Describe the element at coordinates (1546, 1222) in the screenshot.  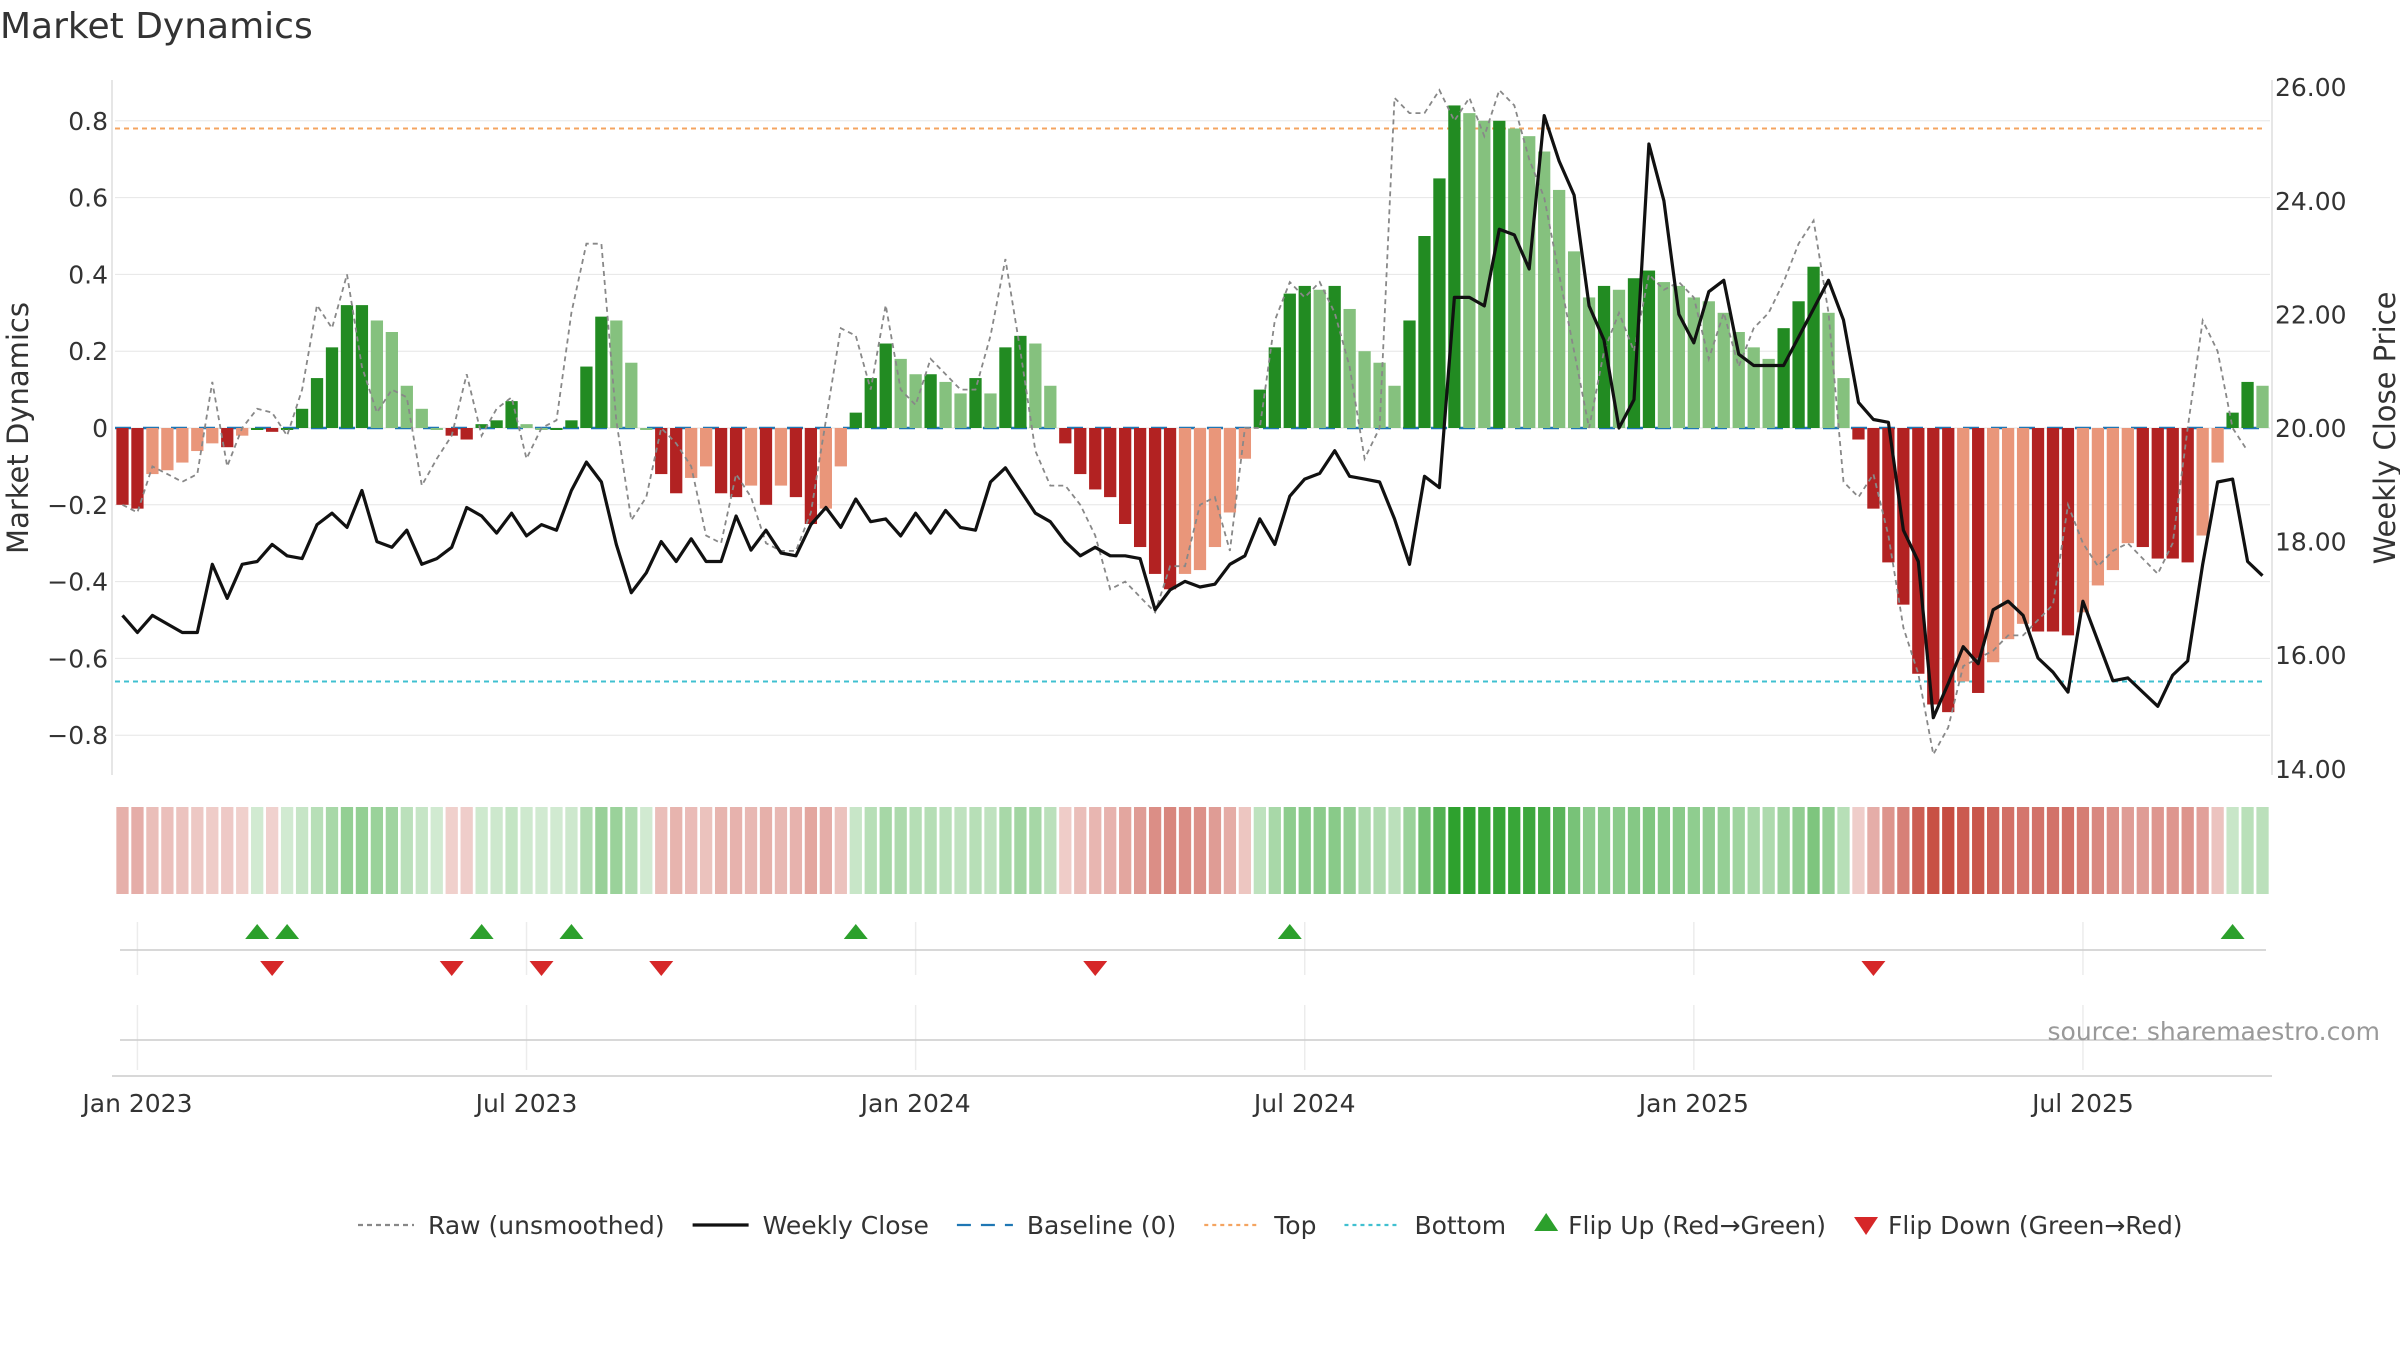
I see `legend-swatch` at that location.